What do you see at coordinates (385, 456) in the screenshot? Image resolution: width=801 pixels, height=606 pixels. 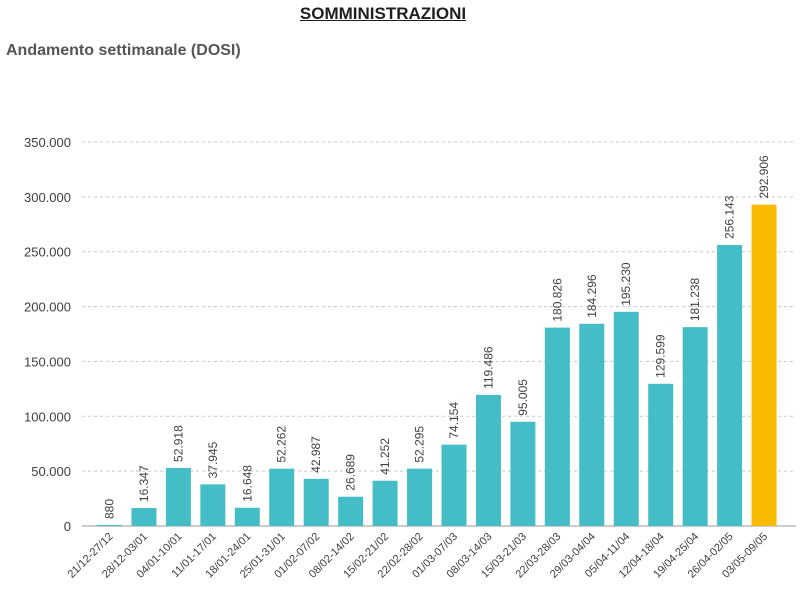 I see `data-label: 41.252` at bounding box center [385, 456].